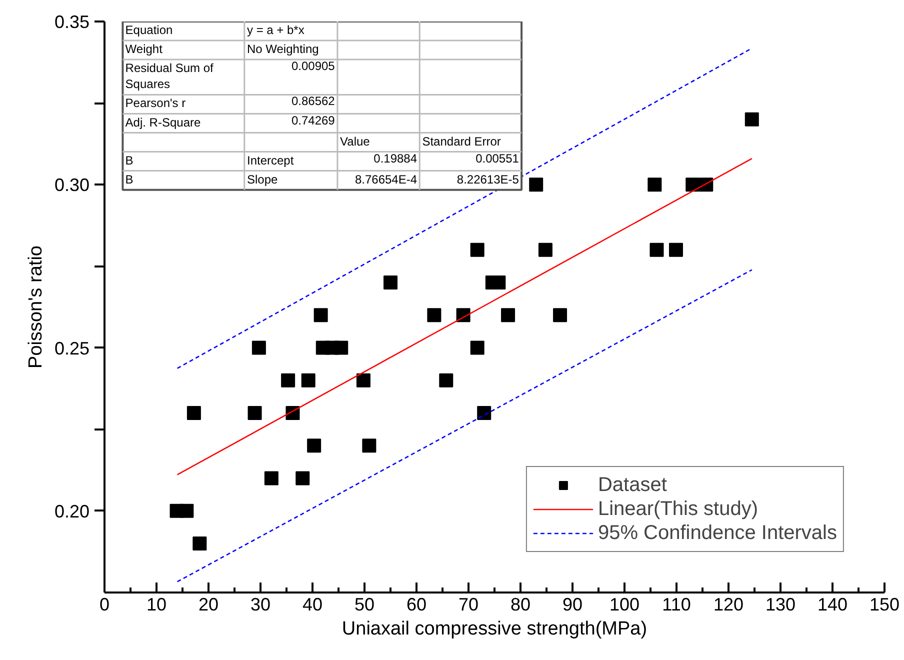 Image resolution: width=904 pixels, height=660 pixels. What do you see at coordinates (260, 604) in the screenshot?
I see `x-tick-label: 30` at bounding box center [260, 604].